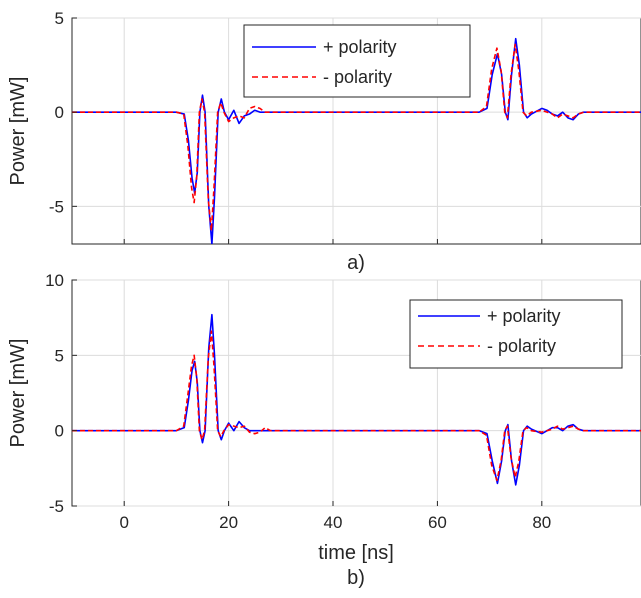 The width and height of the screenshot is (641, 598). I want to click on tick-label-x: 0, so click(123, 522).